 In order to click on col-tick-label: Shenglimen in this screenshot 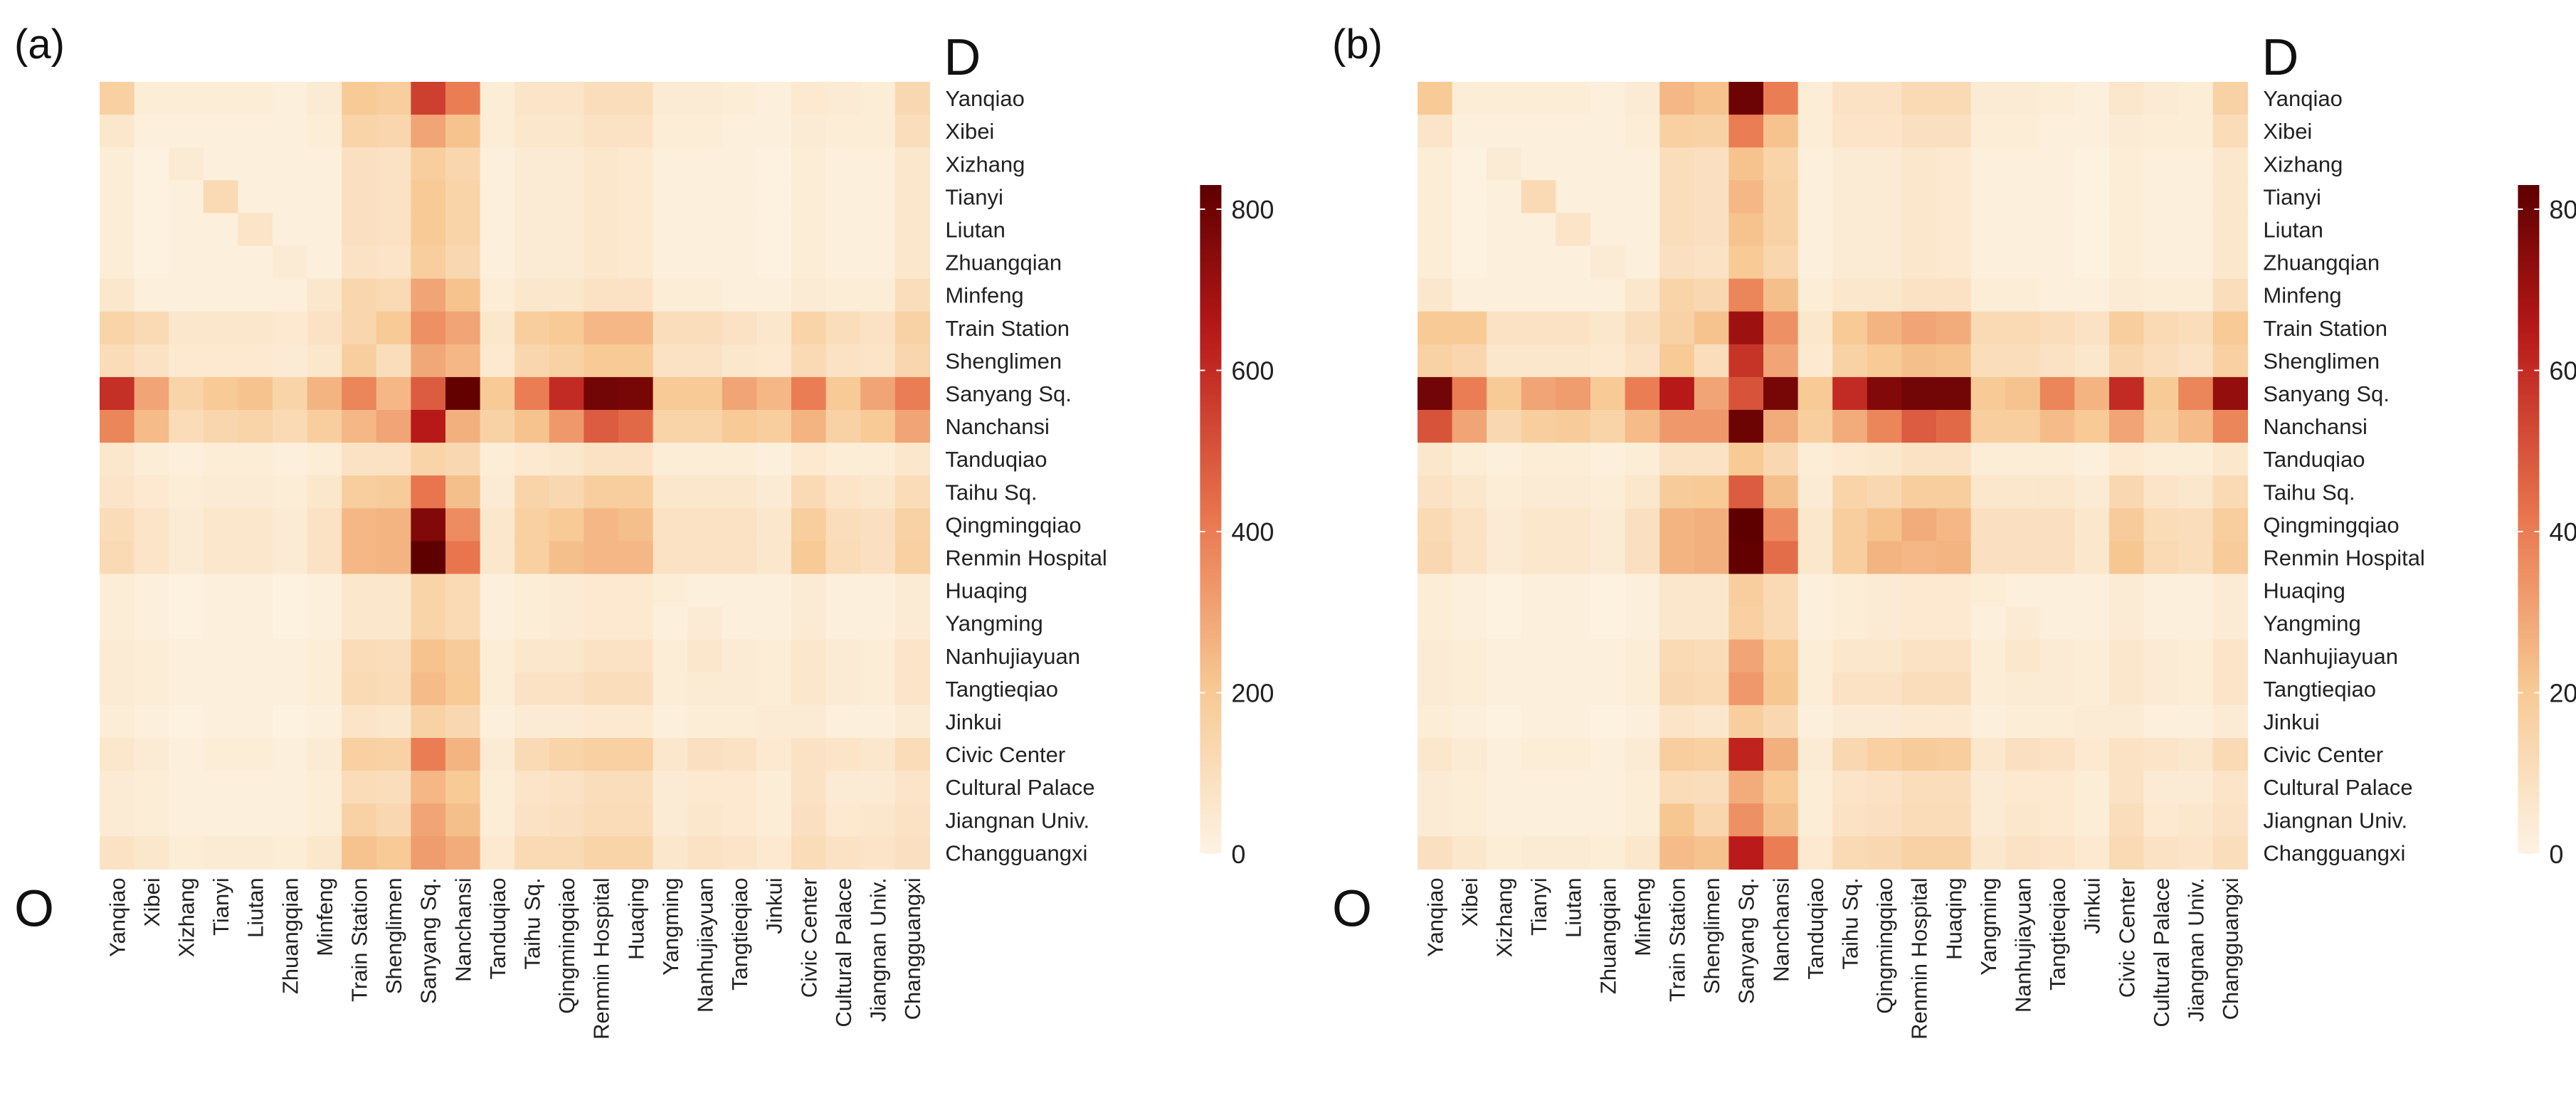, I will do `click(1712, 935)`.